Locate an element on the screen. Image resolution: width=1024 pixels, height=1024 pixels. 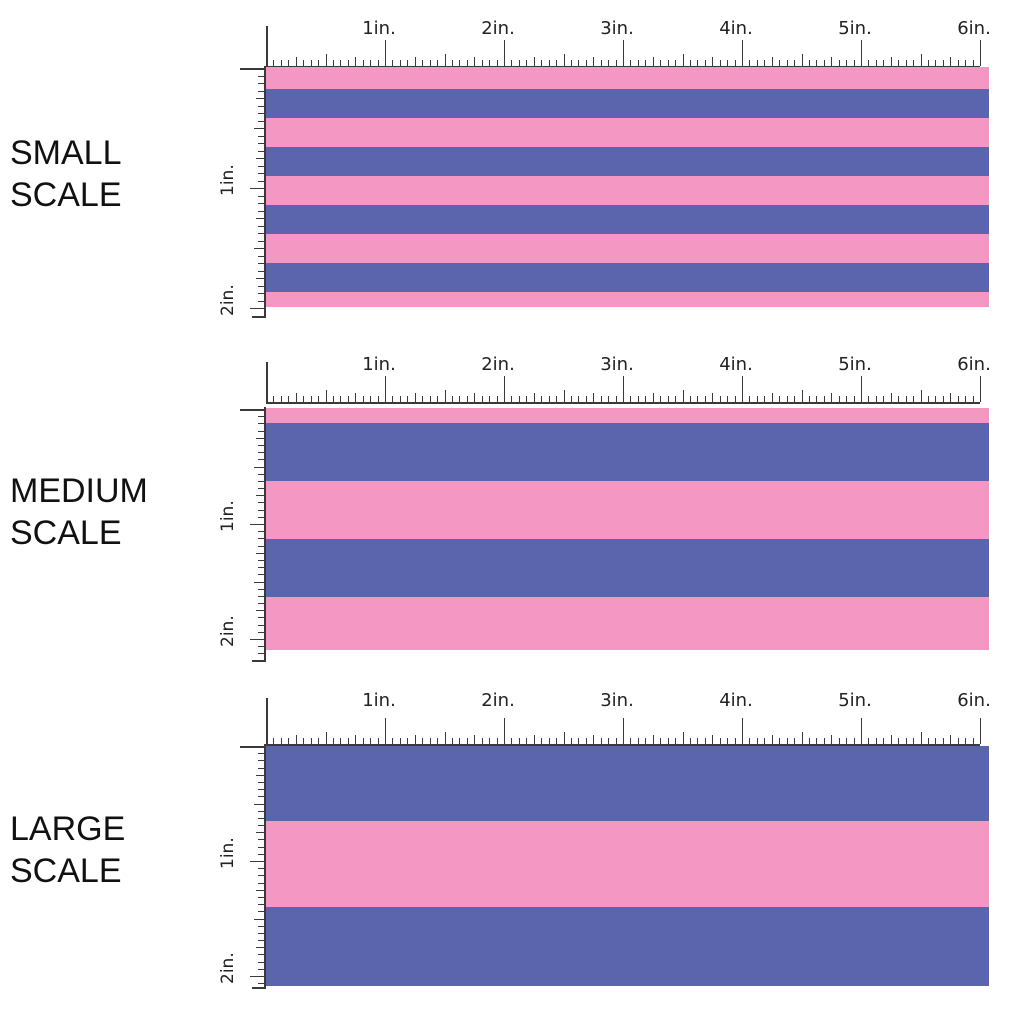
ruler-inch-label: 6in. is located at coordinates (974, 364).